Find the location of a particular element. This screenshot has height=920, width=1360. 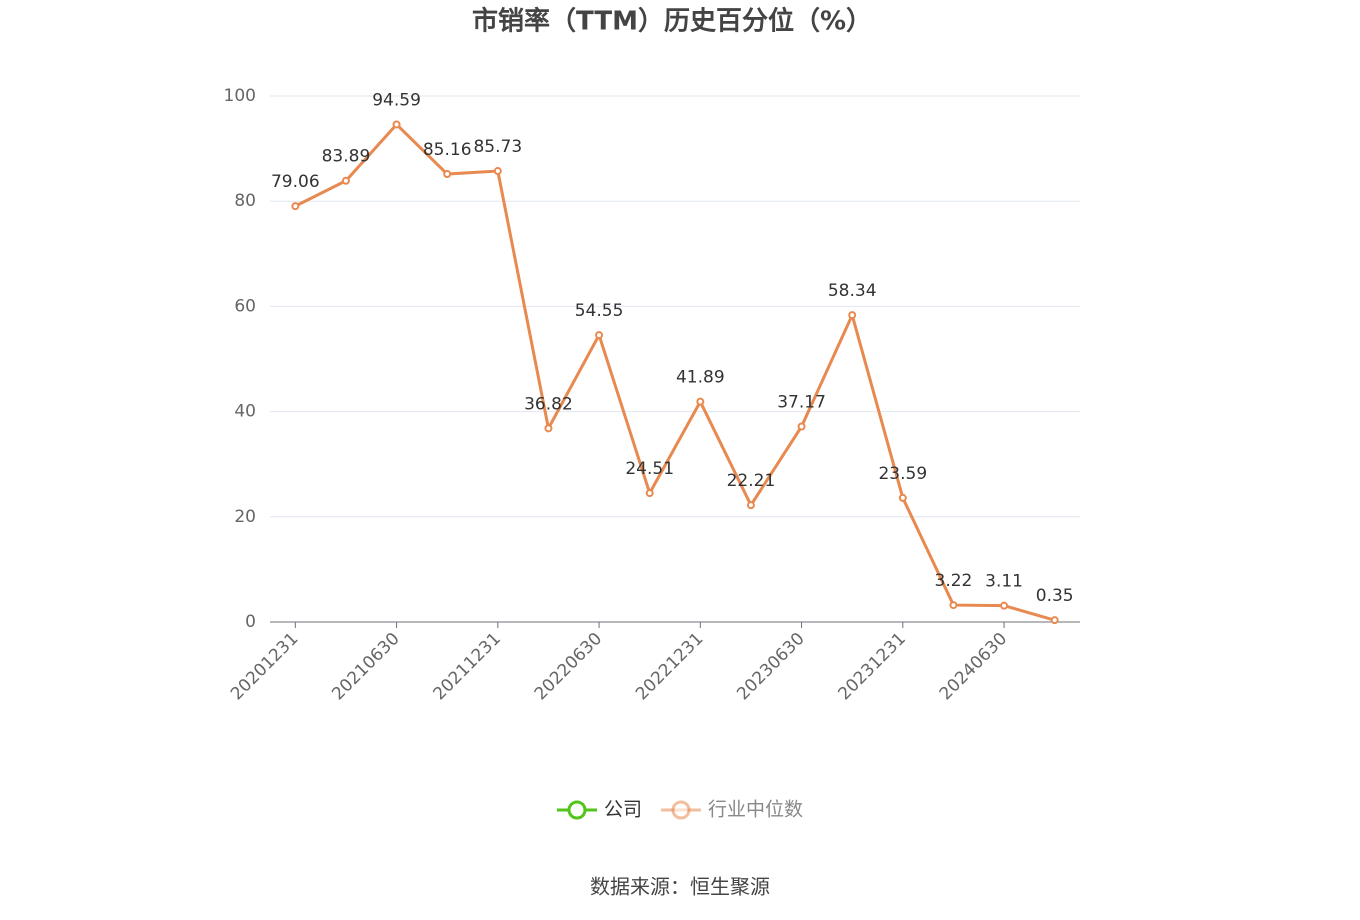

y-tick-label: 80 is located at coordinates (245, 201).